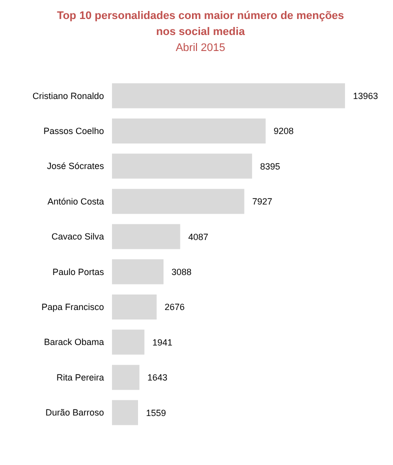 This screenshot has height=465, width=393. I want to click on data-label: 1559, so click(156, 413).